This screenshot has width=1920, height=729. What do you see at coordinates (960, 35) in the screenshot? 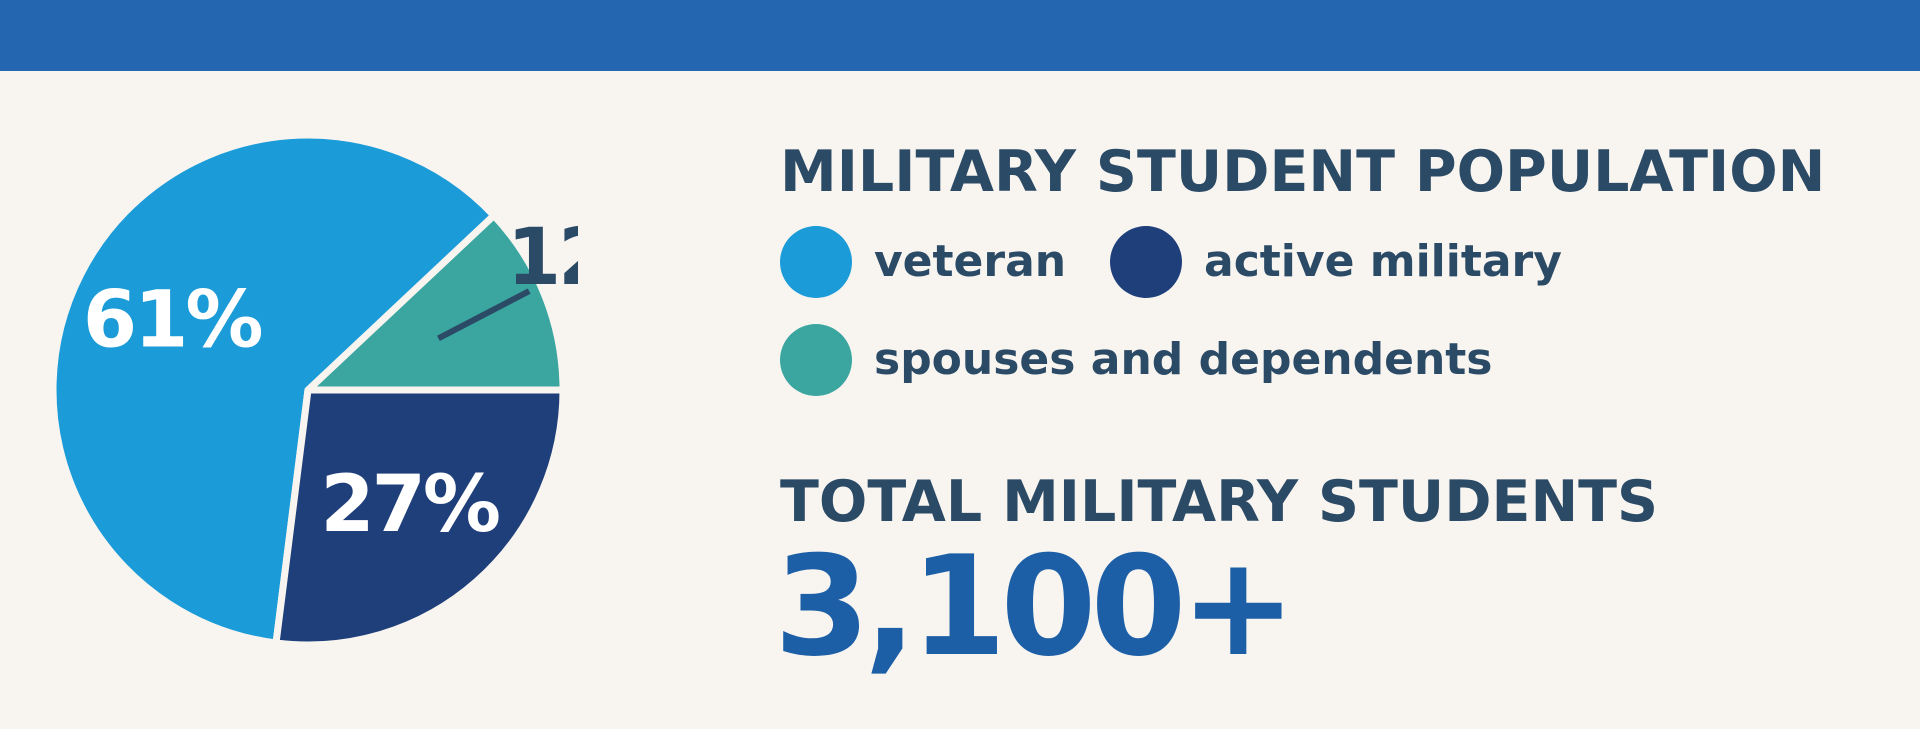
I see `top-banner-bar` at bounding box center [960, 35].